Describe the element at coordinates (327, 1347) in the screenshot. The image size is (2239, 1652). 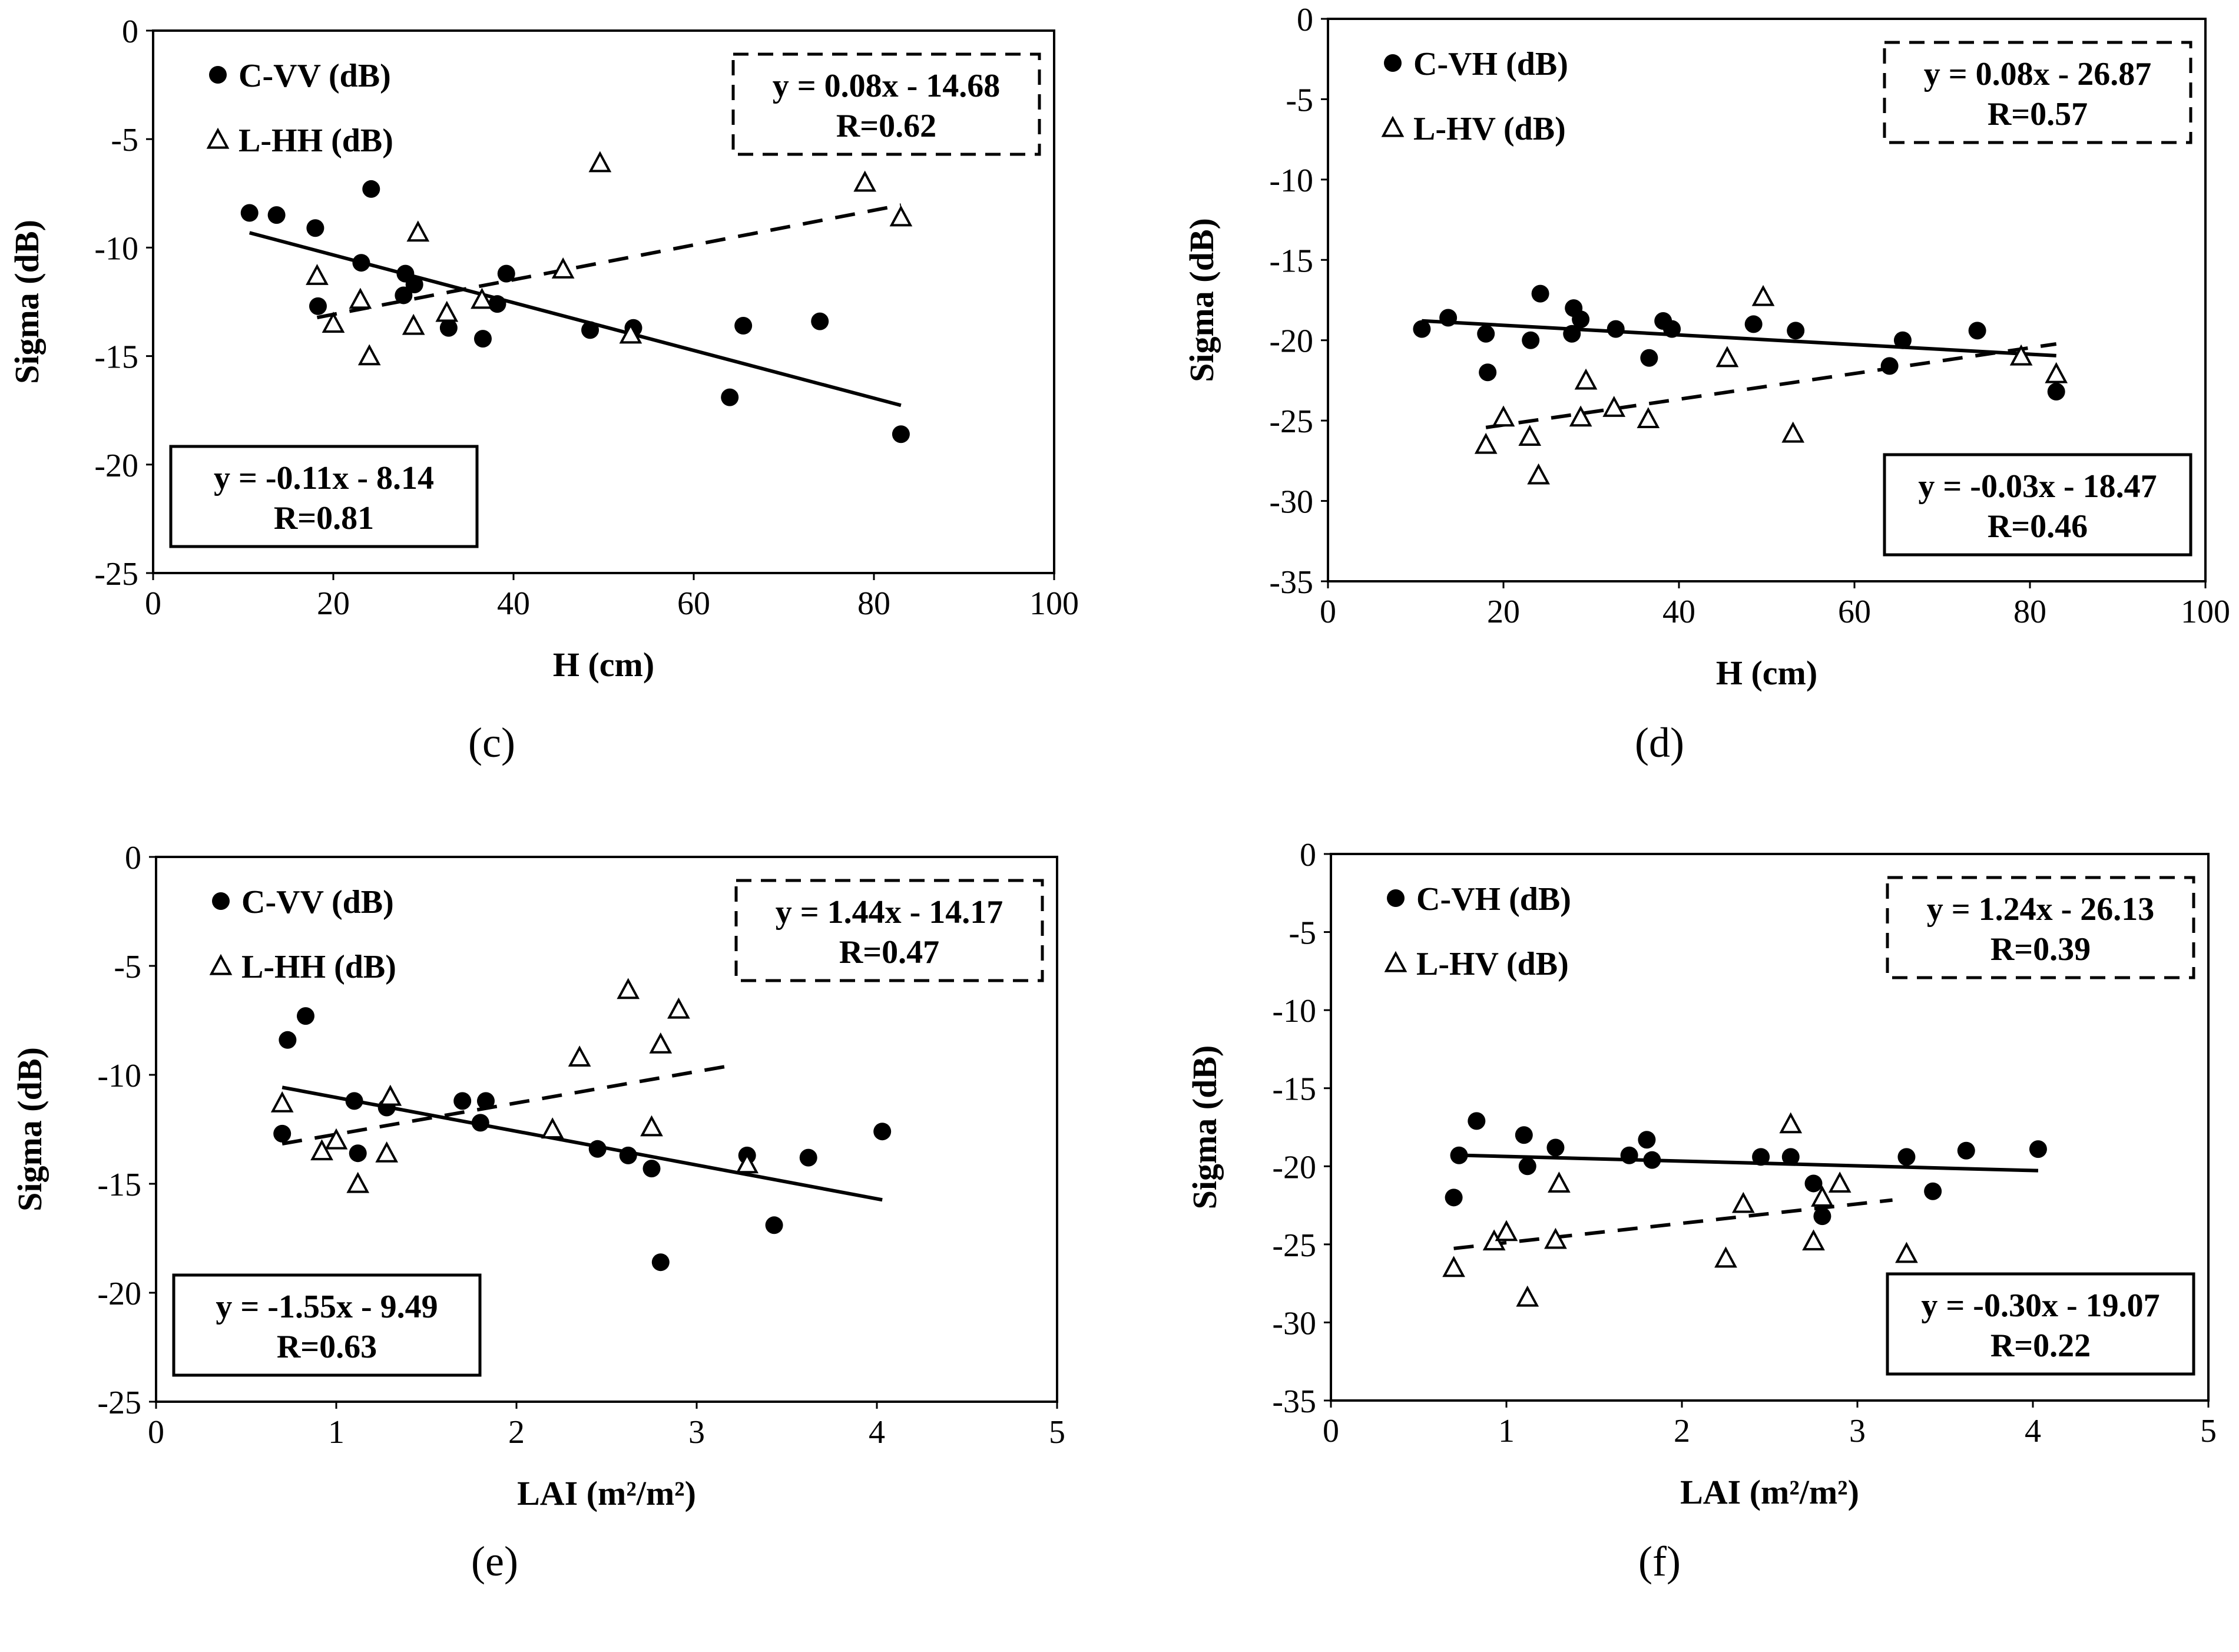
I see `correlation-r: R=0.63` at that location.